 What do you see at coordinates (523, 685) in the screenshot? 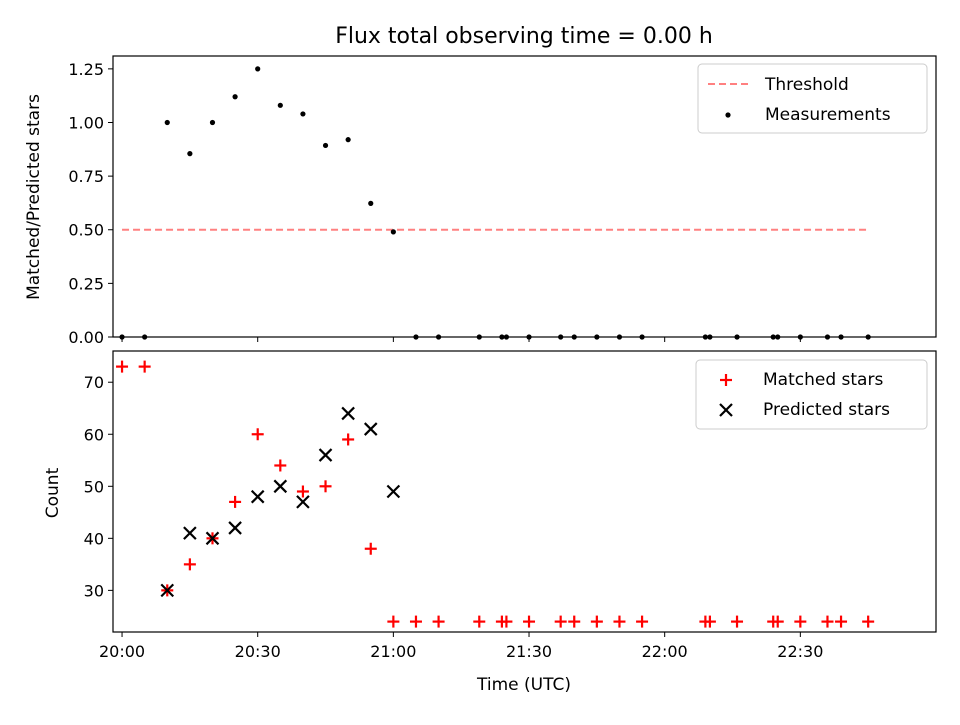
I see `x-axis-label: Time (UTC)` at bounding box center [523, 685].